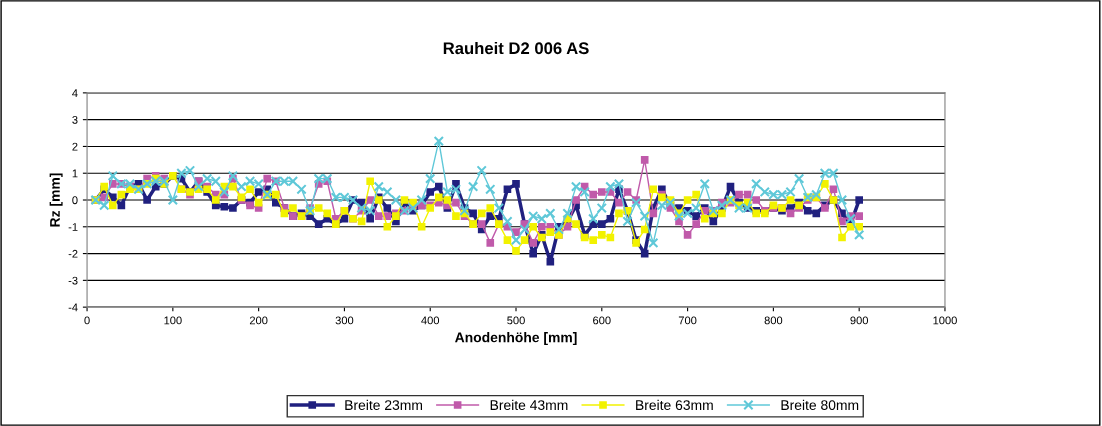  I want to click on y-tick-label: -2, so click(73, 253).